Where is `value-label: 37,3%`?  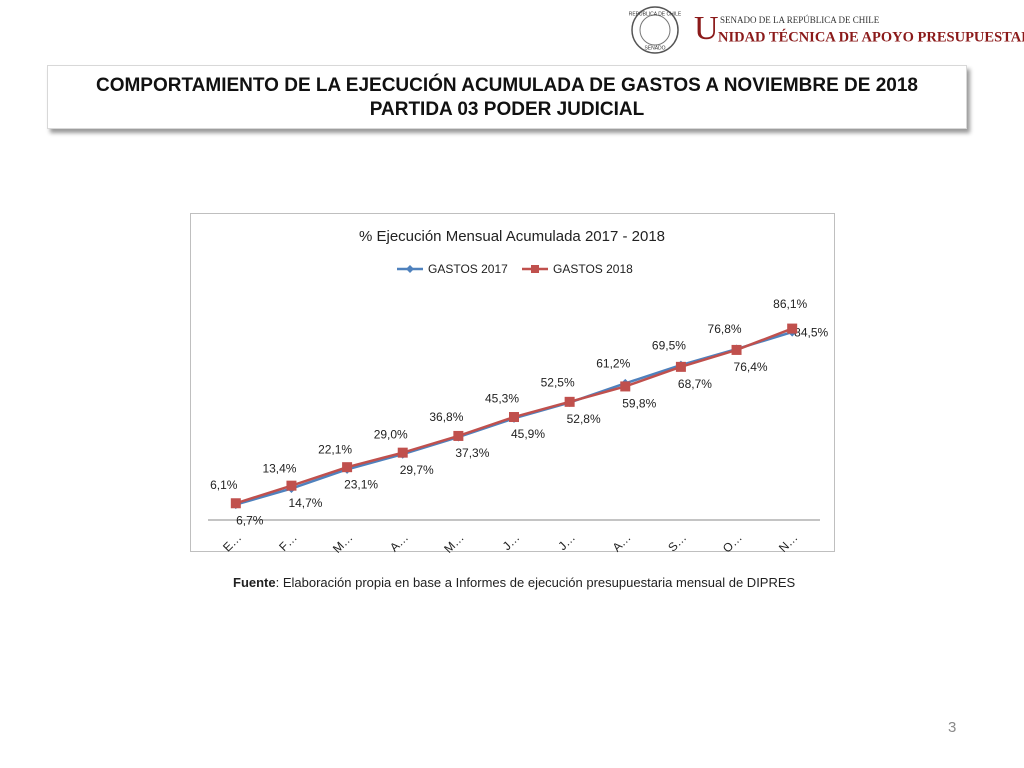
value-label: 37,3% is located at coordinates (472, 453).